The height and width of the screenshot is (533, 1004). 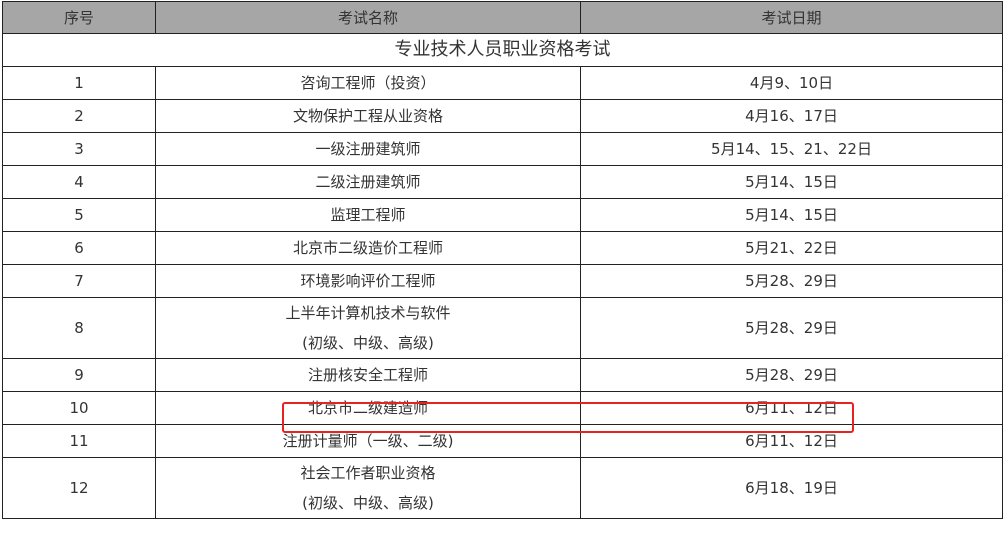 I want to click on exam-name: 注册计量师（一级、二级), so click(x=368, y=441).